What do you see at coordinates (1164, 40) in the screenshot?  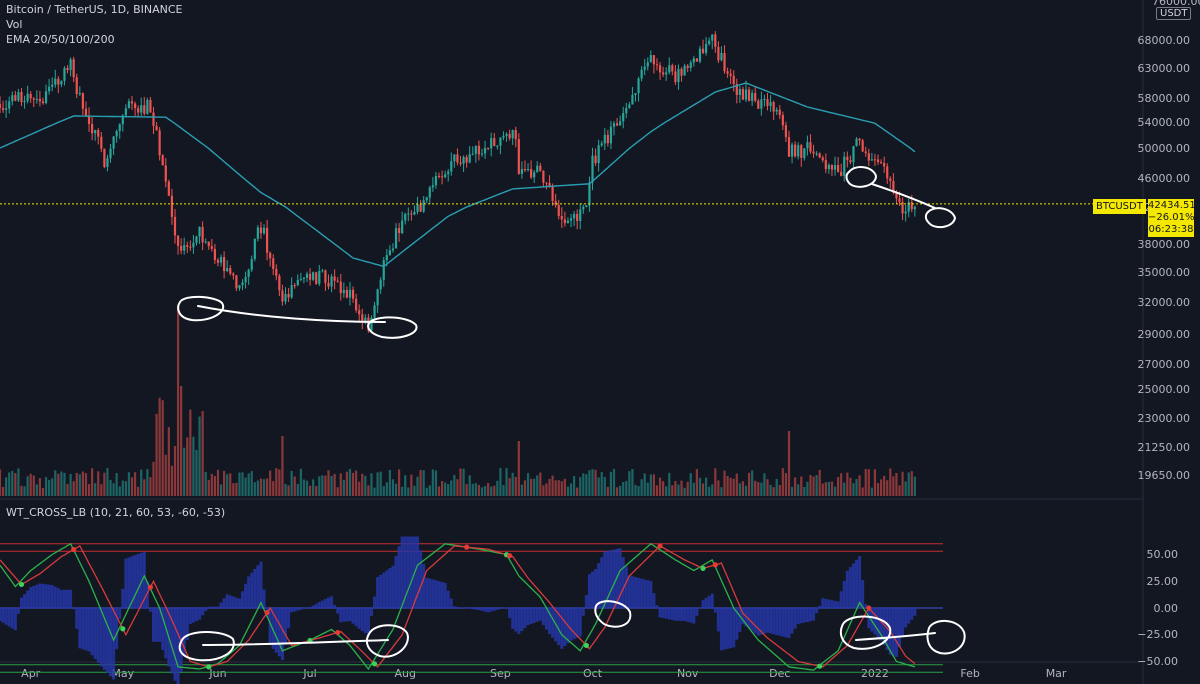 I see `price-axis-tick-label: 68000.00` at bounding box center [1164, 40].